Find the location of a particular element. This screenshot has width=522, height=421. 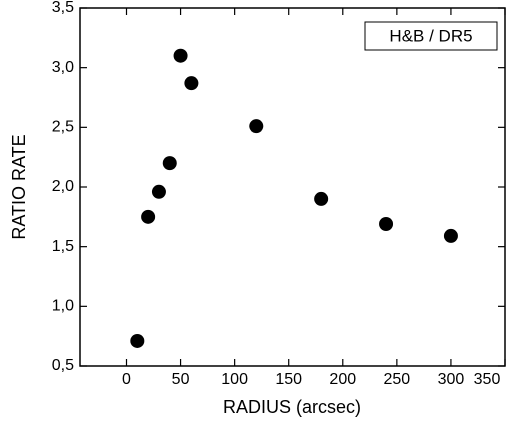

y-axis-label: RATIO RATE is located at coordinates (19, 186).